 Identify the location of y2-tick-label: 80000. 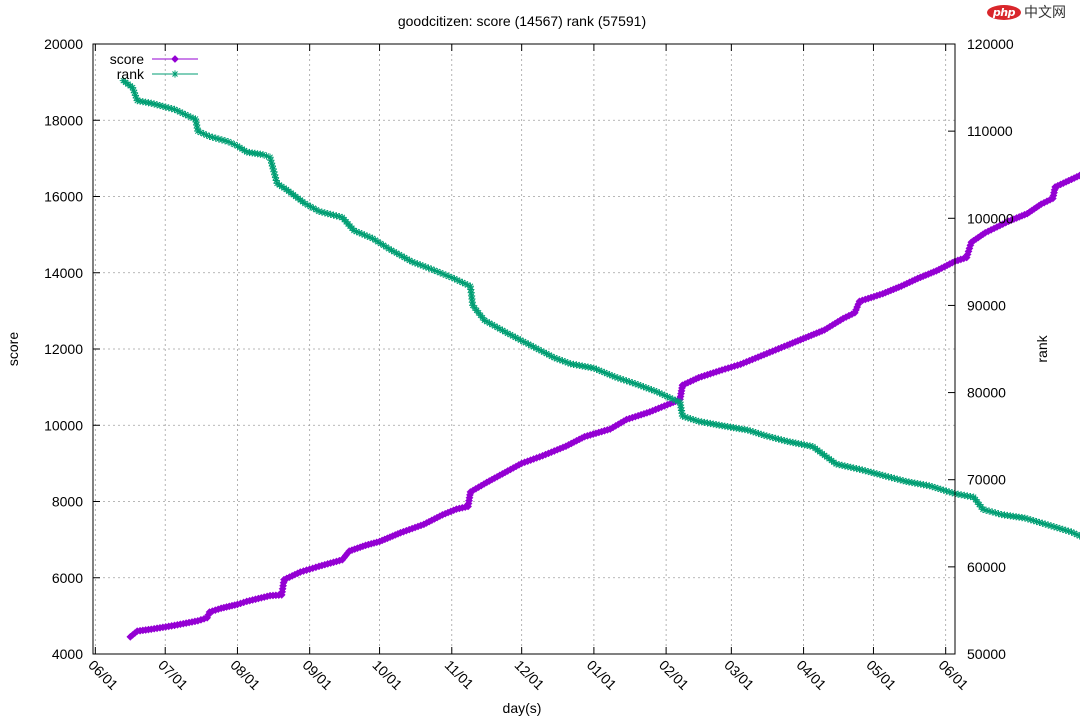
(986, 393).